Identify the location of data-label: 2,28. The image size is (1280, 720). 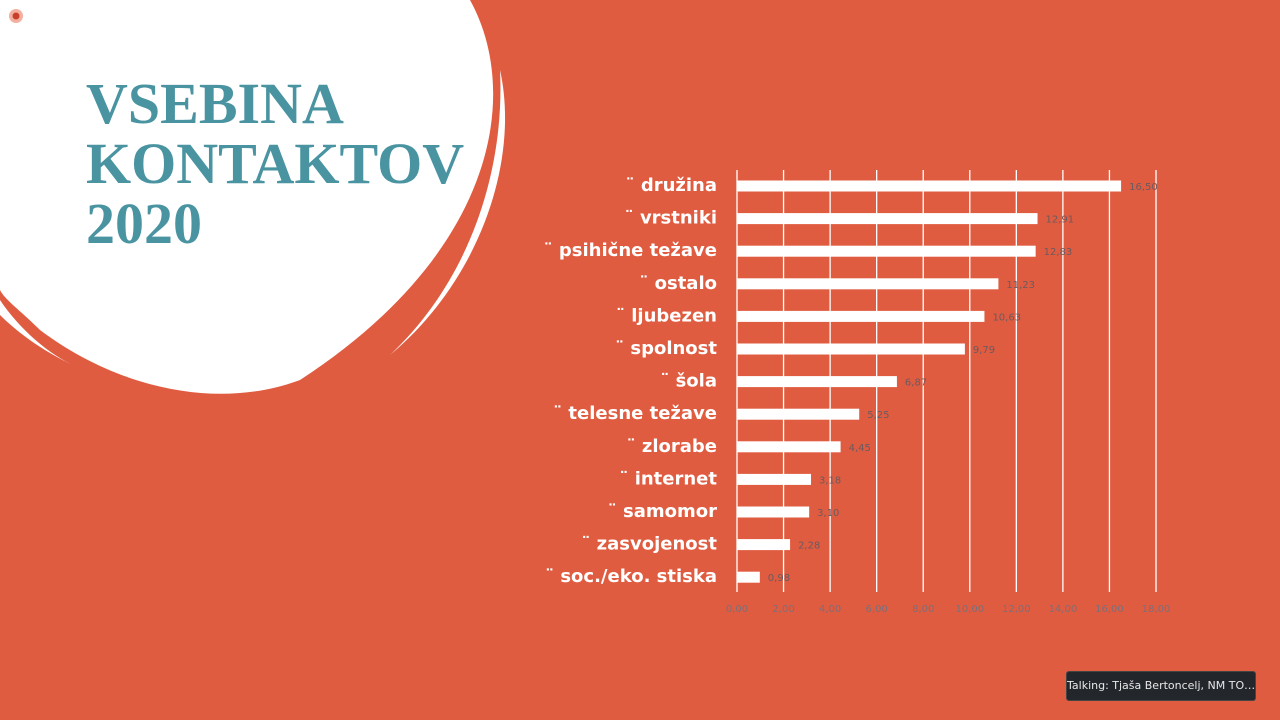
(809, 546).